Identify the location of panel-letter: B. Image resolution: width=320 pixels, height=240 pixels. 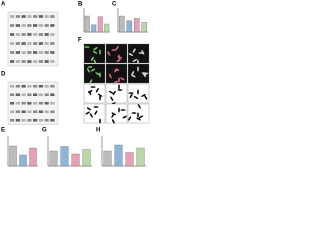
(80, 5).